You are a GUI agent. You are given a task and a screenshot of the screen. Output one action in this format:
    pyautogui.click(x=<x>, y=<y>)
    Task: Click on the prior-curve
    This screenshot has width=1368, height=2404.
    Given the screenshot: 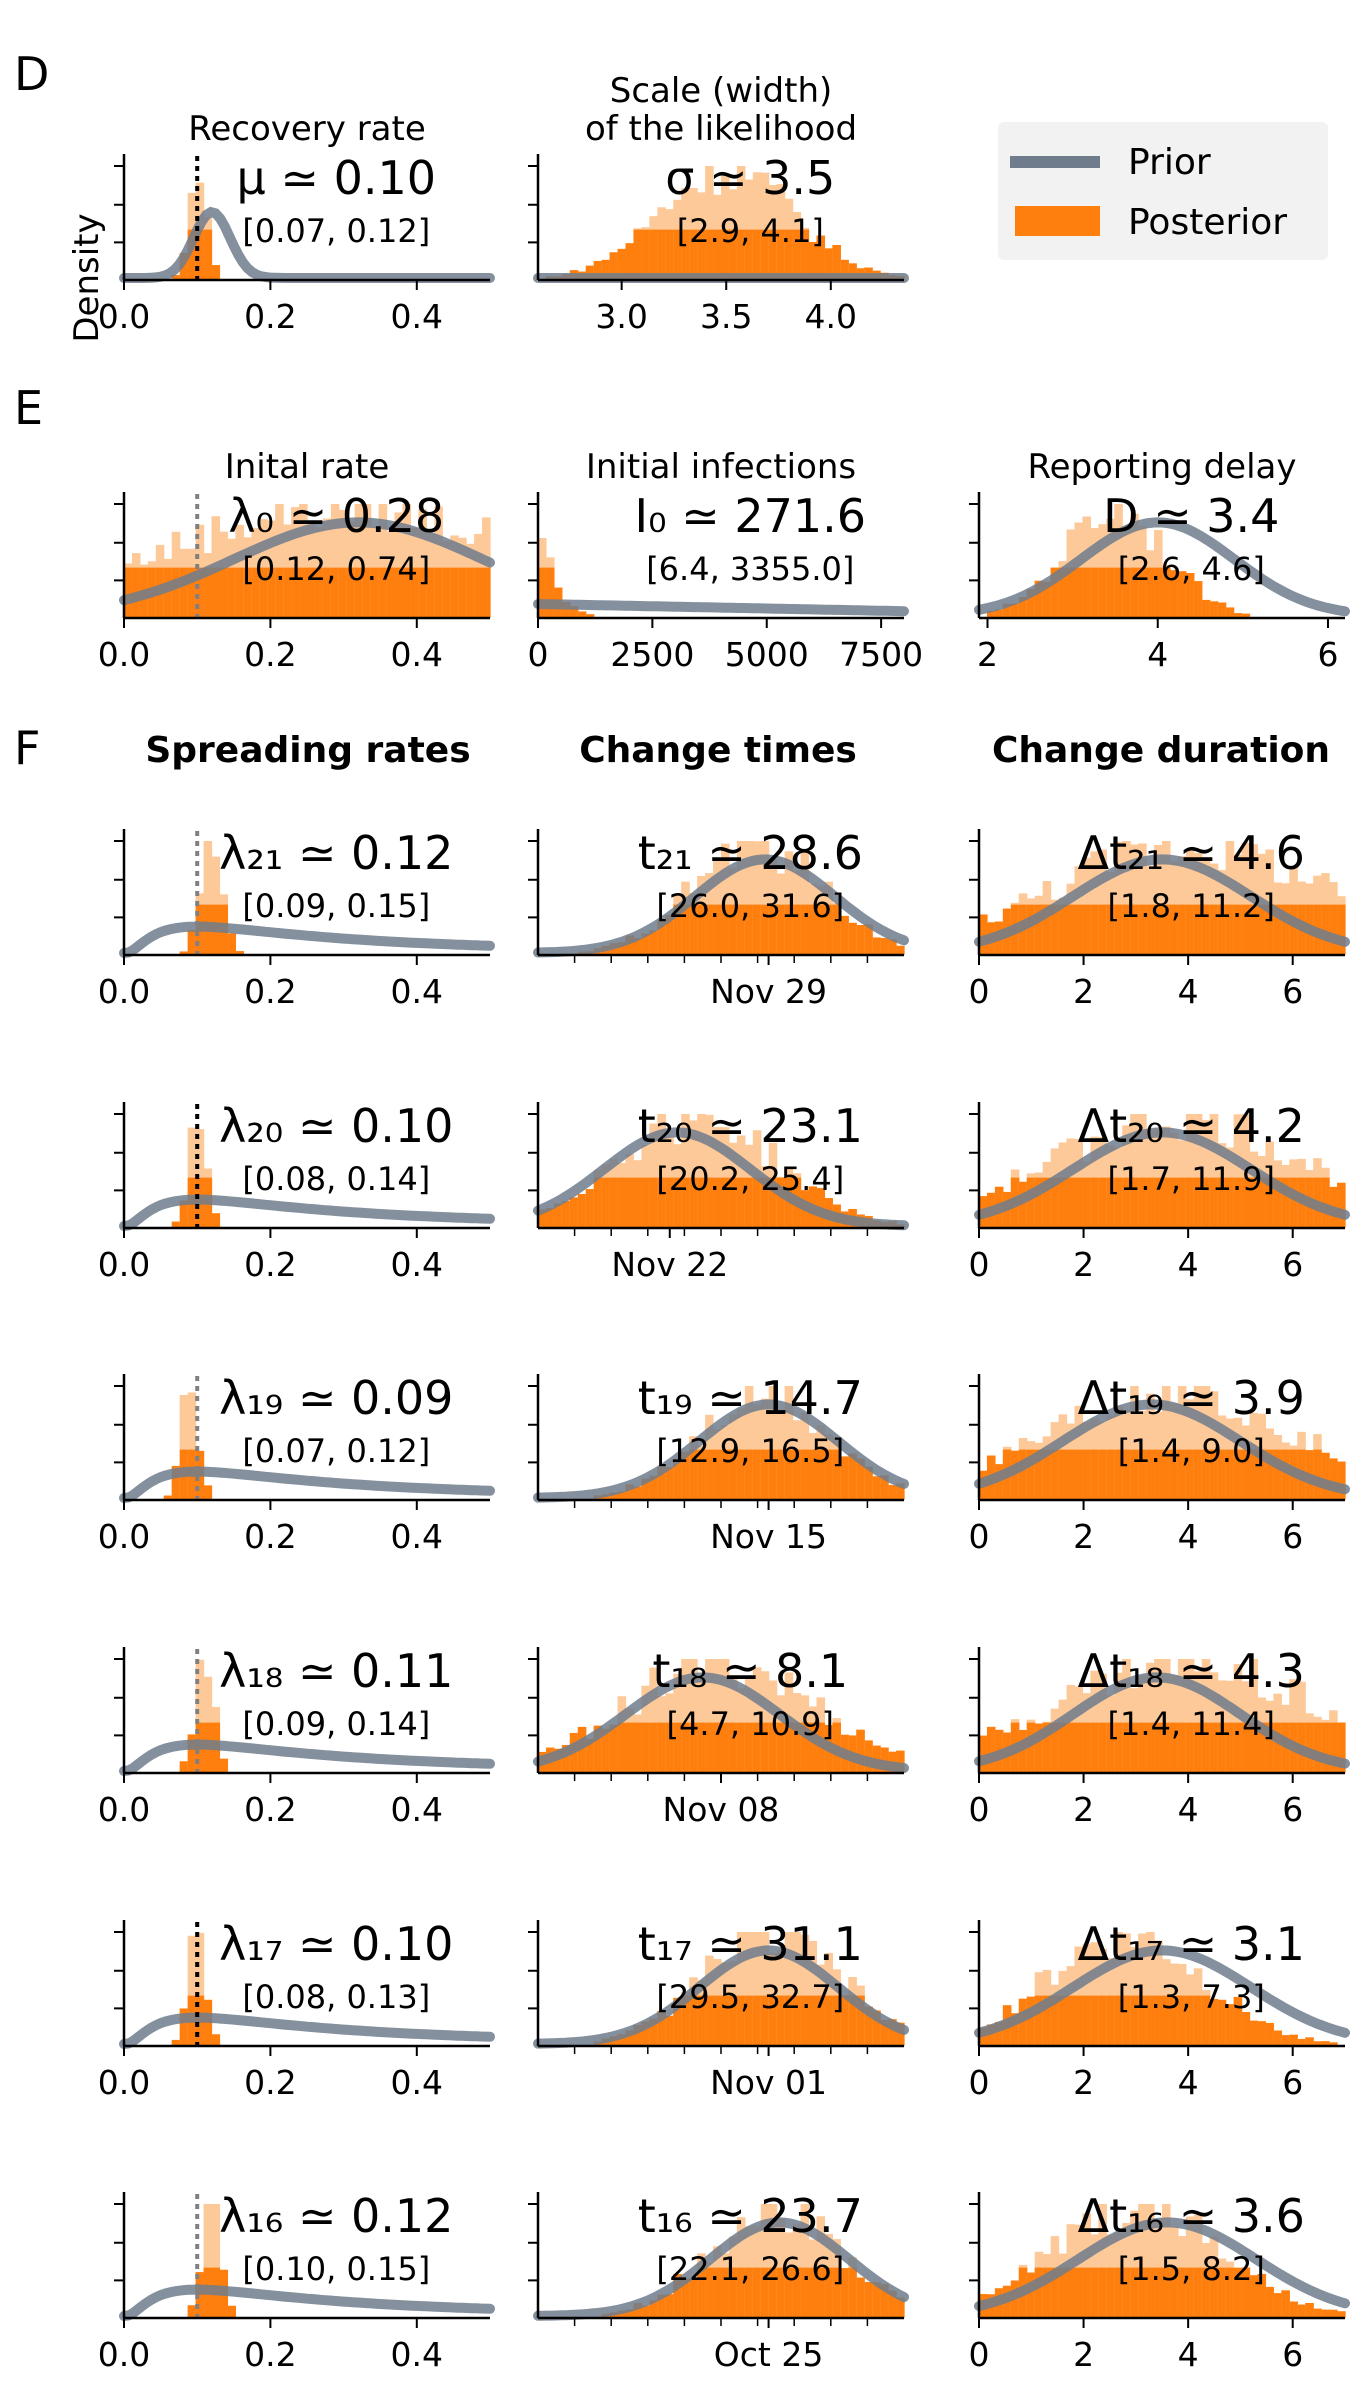 What is the action you would take?
    pyautogui.click(x=307, y=2302)
    